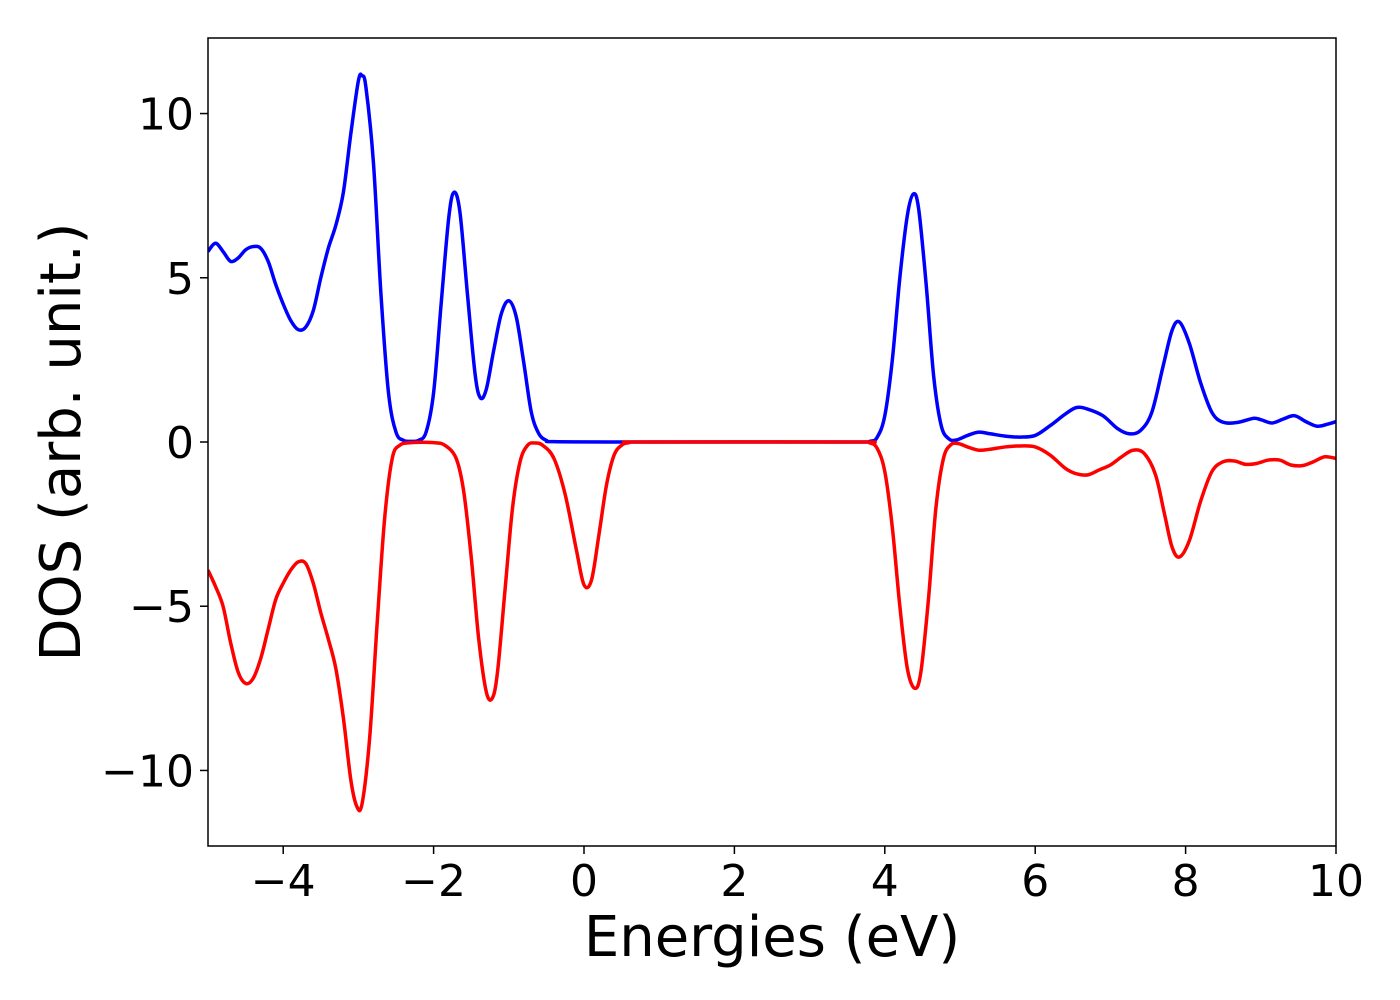 Image resolution: width=1400 pixels, height=1000 pixels. What do you see at coordinates (161, 607) in the screenshot?
I see `y-tick-label: −5` at bounding box center [161, 607].